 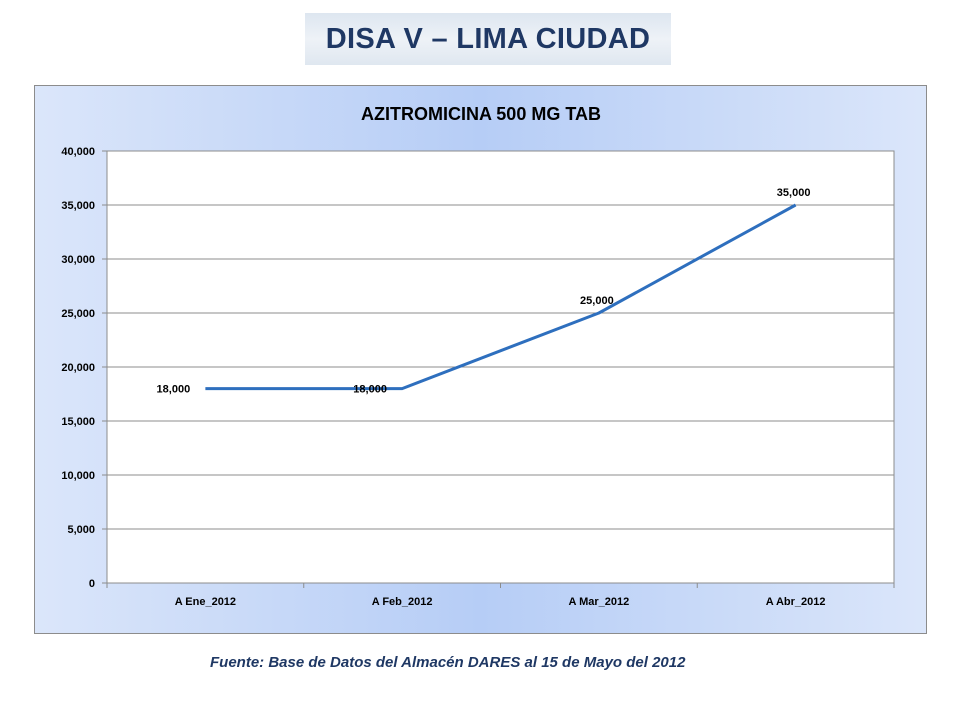 What do you see at coordinates (500, 595) in the screenshot?
I see `x-axis: A Ene_2012 A Feb_2012 A Mar_2012 A Abr_2012` at bounding box center [500, 595].